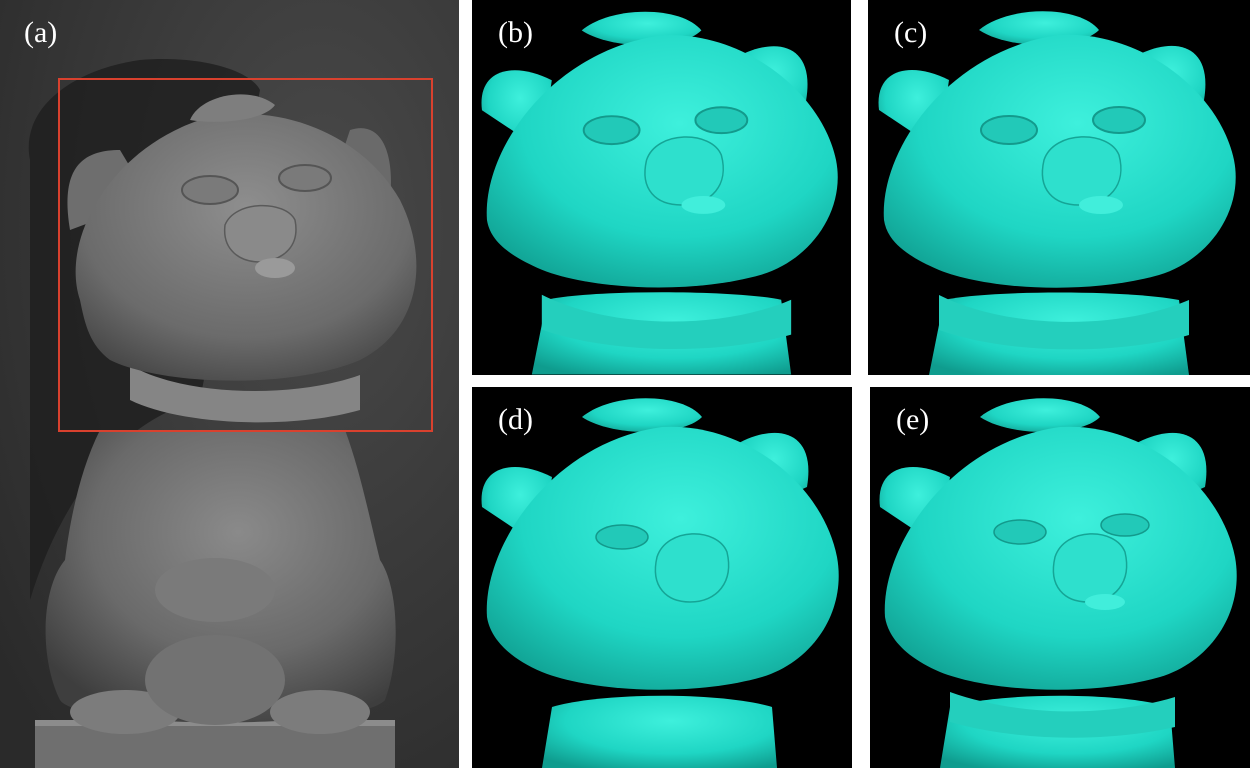 This screenshot has height=768, width=1250. I want to click on reconstruction-panel-b: (b), so click(661, 187).